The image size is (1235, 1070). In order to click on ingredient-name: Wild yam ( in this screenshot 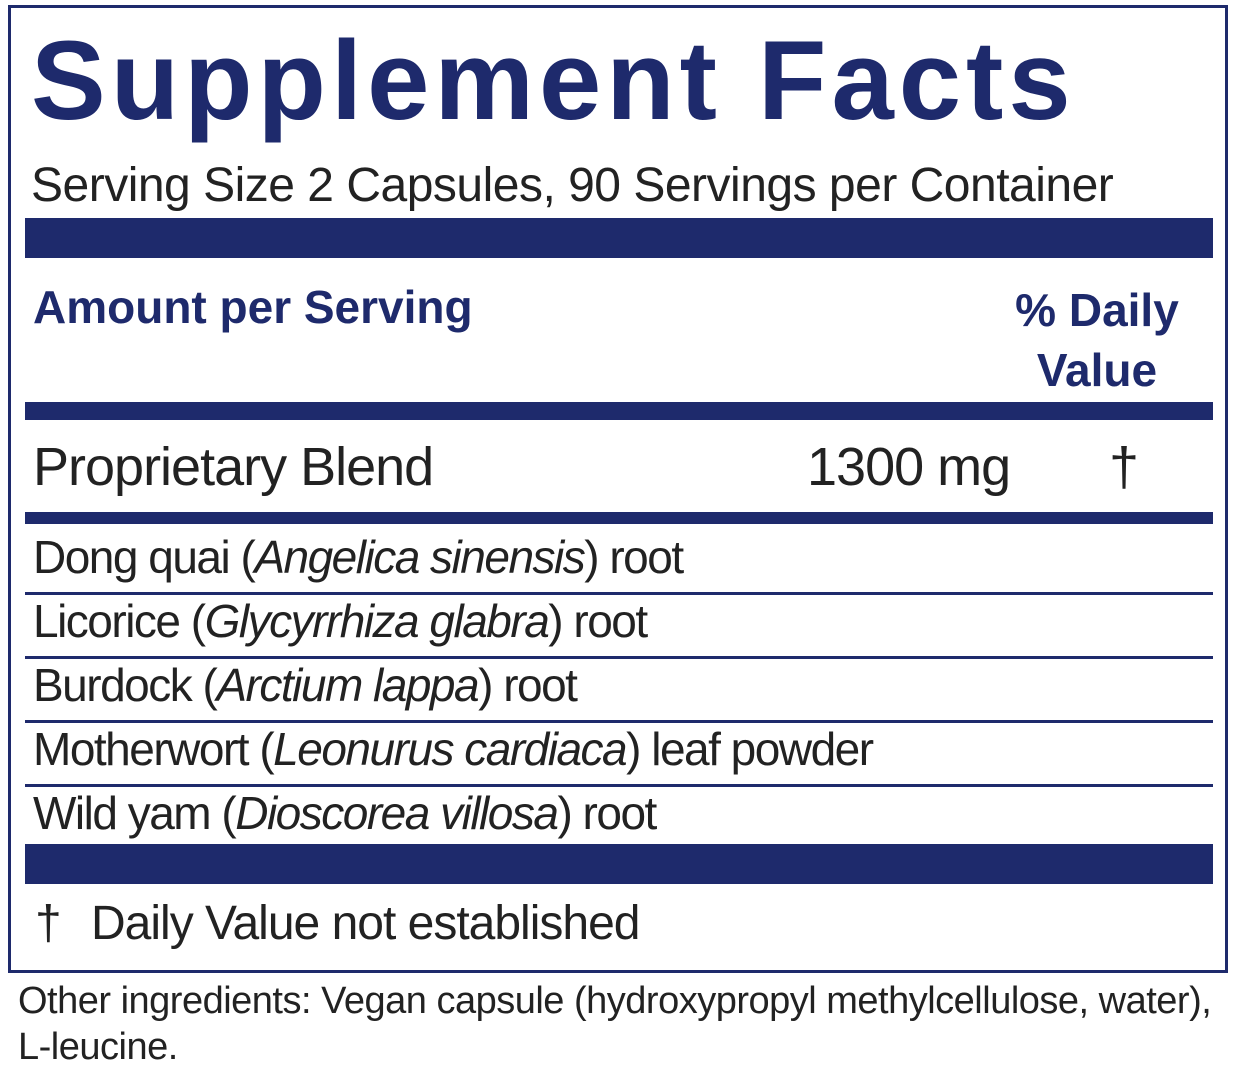, I will do `click(135, 813)`.